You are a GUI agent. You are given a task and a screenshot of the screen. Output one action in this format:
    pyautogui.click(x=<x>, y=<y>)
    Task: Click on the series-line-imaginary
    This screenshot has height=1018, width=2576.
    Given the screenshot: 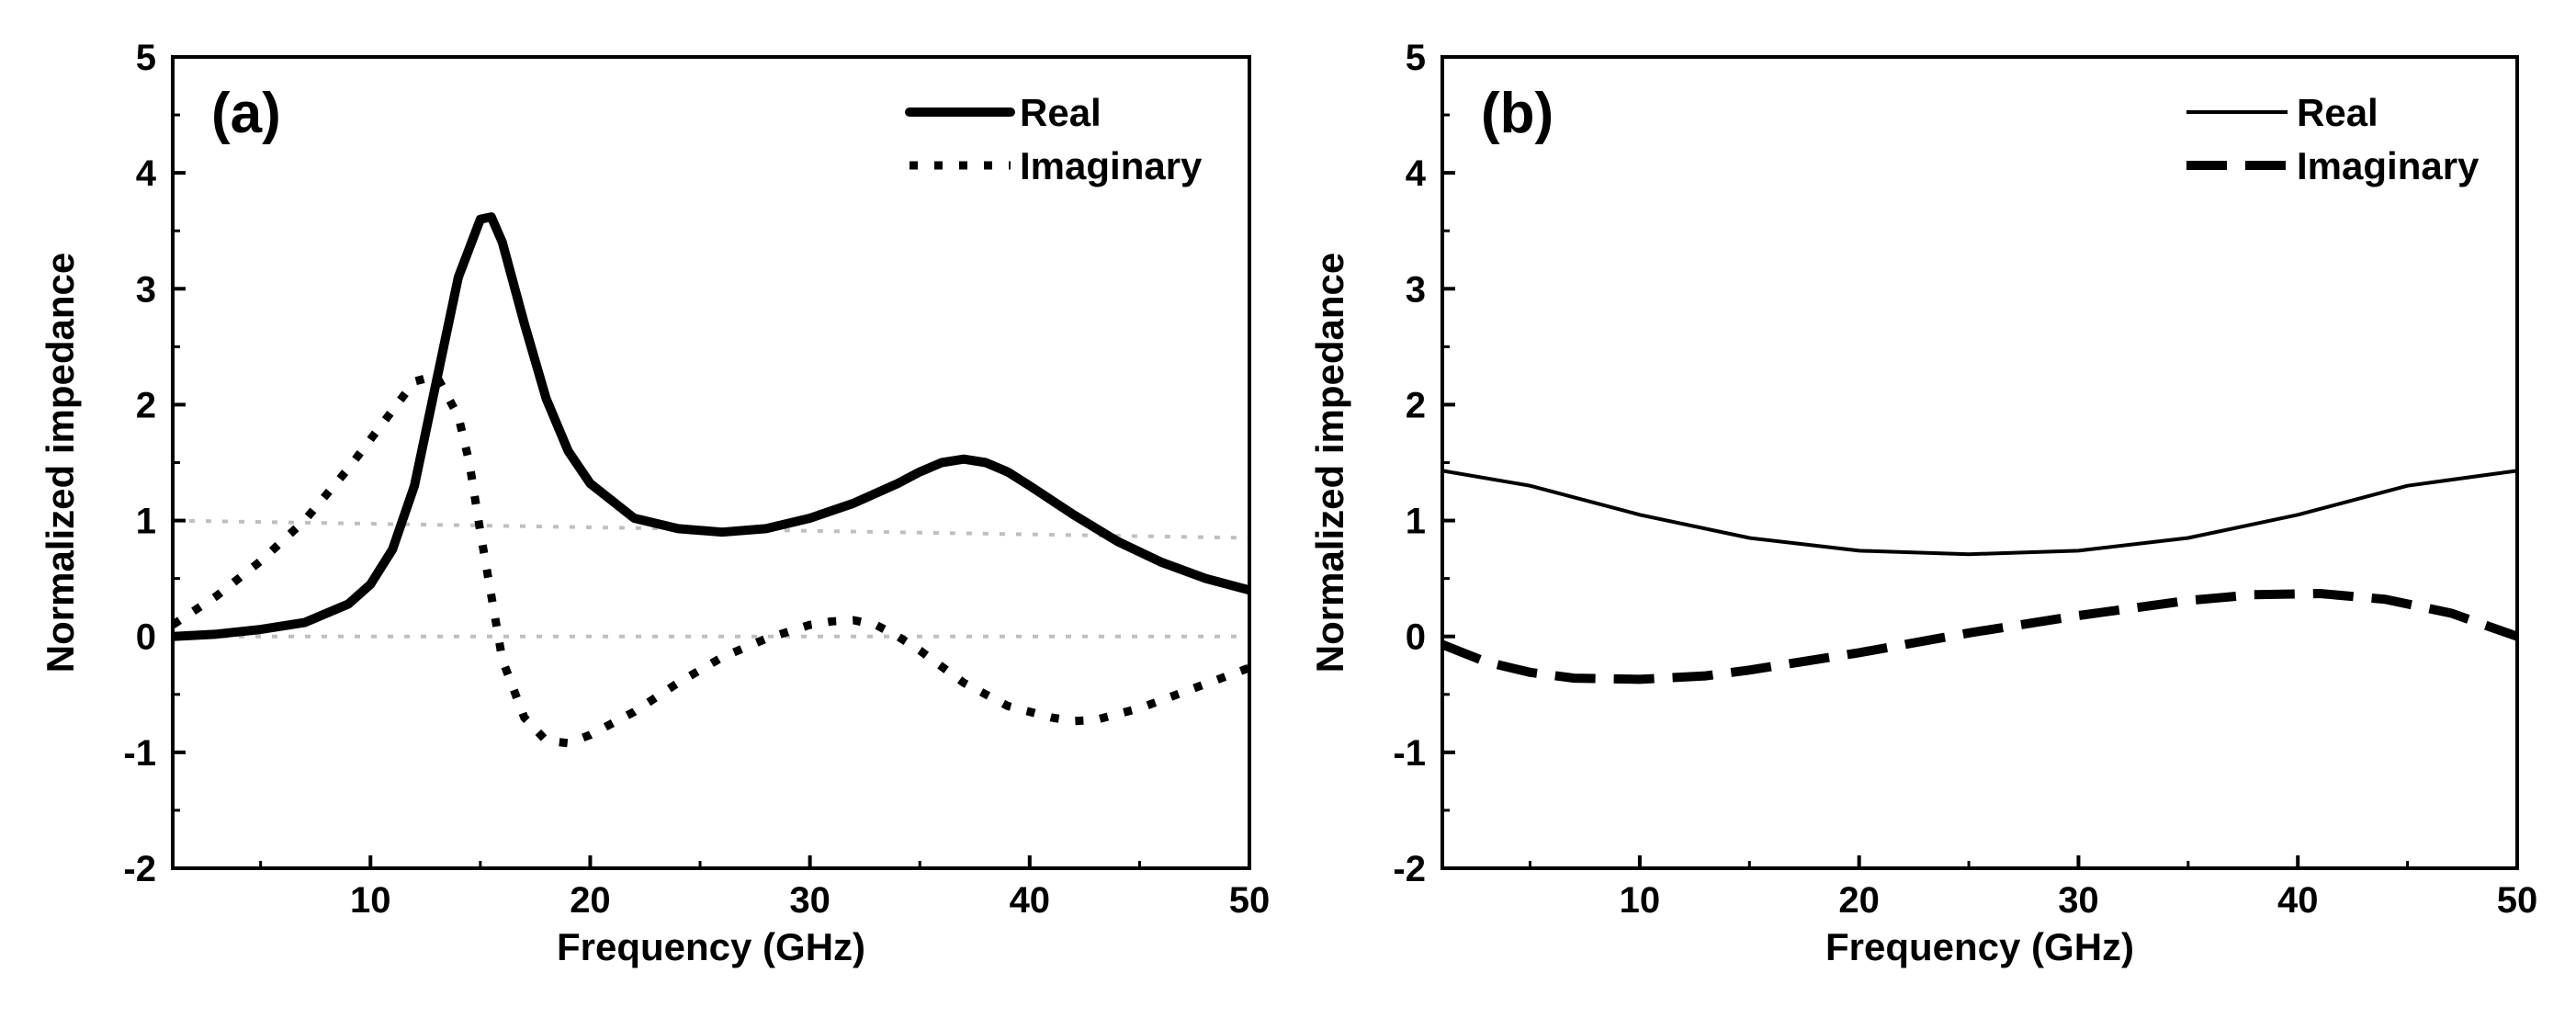 What is the action you would take?
    pyautogui.click(x=1979, y=636)
    